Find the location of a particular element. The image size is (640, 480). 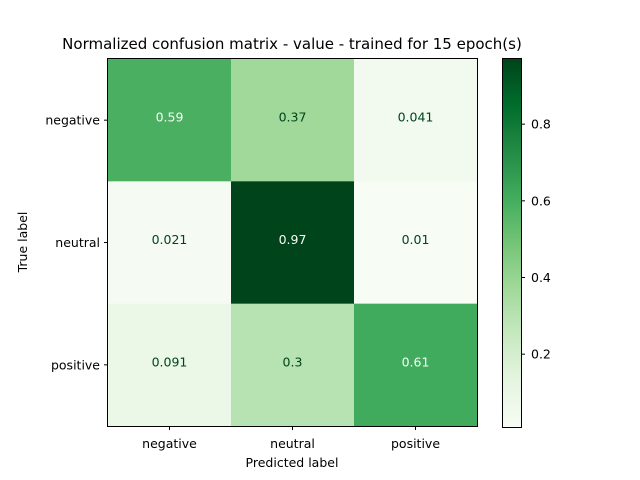

cell-value-label: 0.97 is located at coordinates (293, 239).